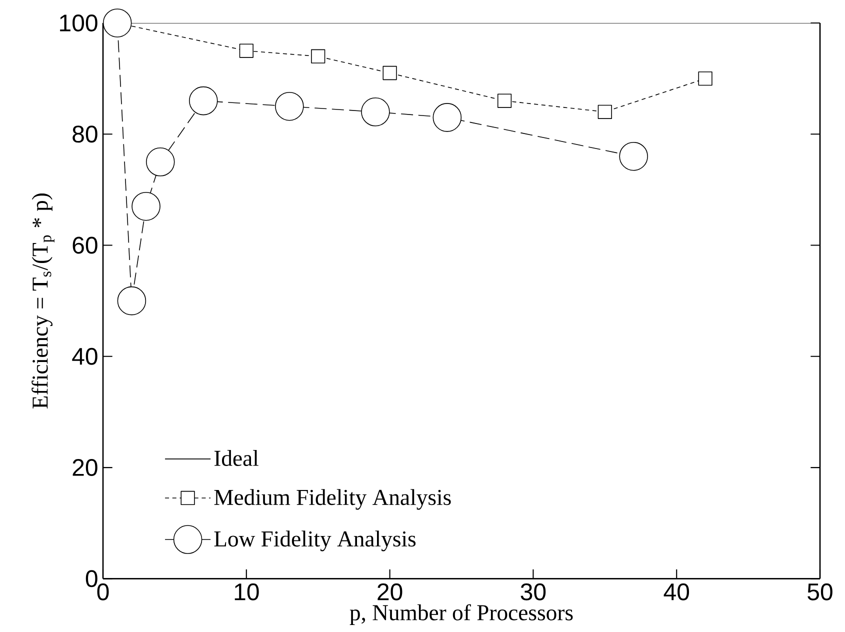  What do you see at coordinates (332, 499) in the screenshot?
I see `legend-label: Medium Fidelity Analysis` at bounding box center [332, 499].